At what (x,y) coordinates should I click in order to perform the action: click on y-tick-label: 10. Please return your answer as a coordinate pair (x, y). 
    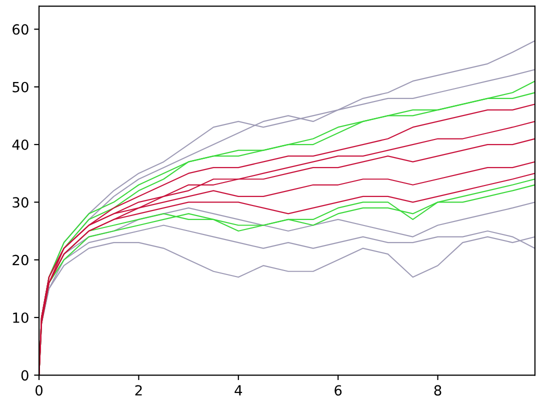
    Looking at the image, I should click on (20, 317).